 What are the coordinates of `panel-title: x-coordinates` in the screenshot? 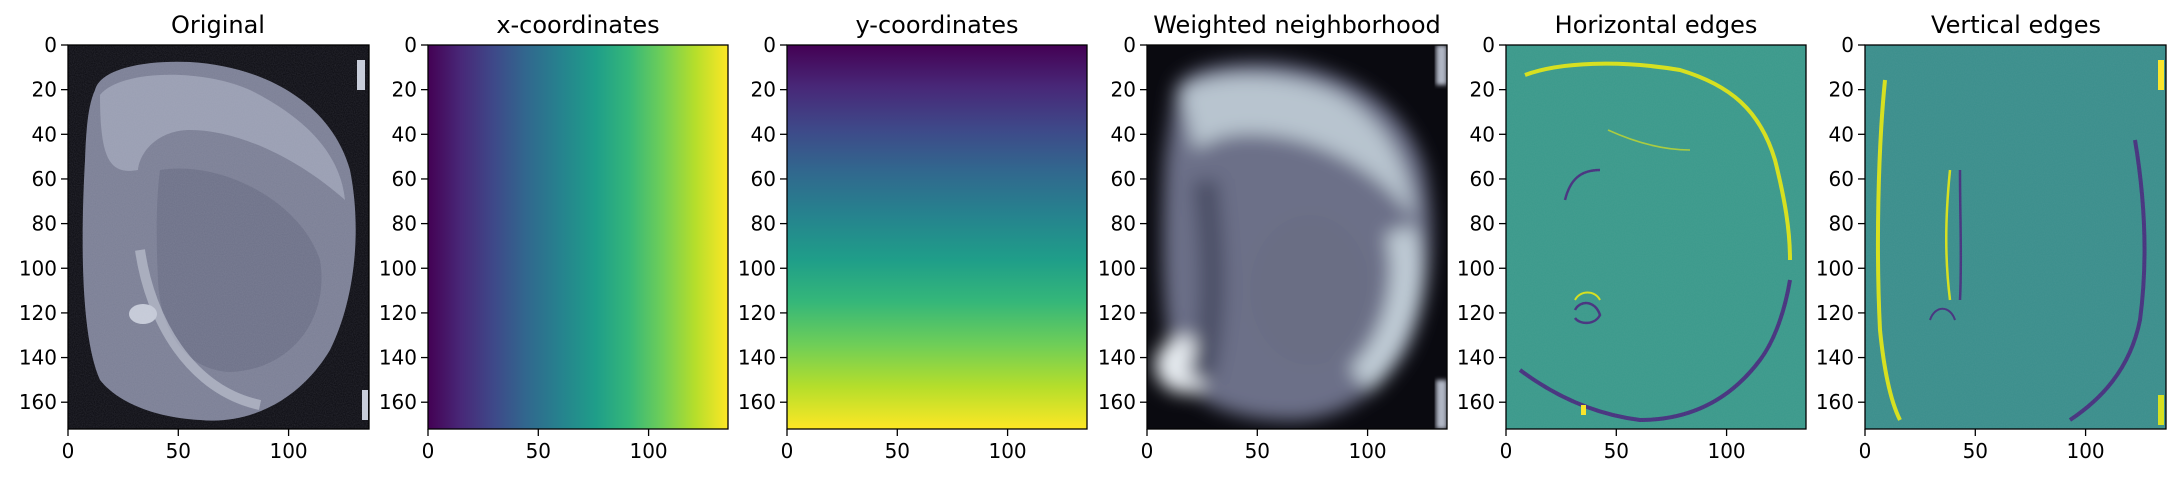 It's located at (577, 25).